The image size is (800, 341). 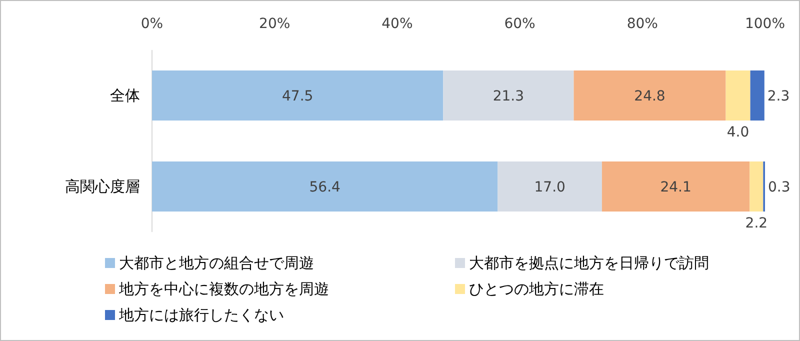 What do you see at coordinates (779, 188) in the screenshot?
I see `data-label: 0.3` at bounding box center [779, 188].